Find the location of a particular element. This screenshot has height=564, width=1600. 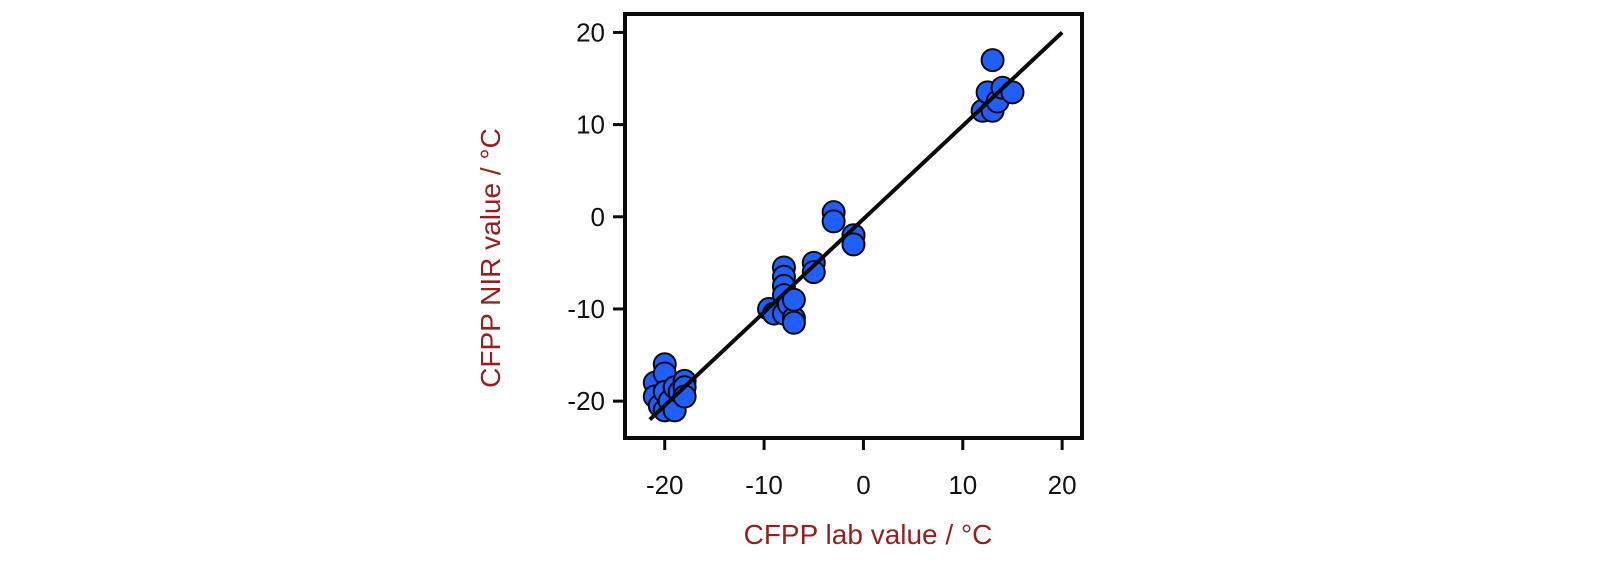

x-tick-label: 10 is located at coordinates (962, 485).